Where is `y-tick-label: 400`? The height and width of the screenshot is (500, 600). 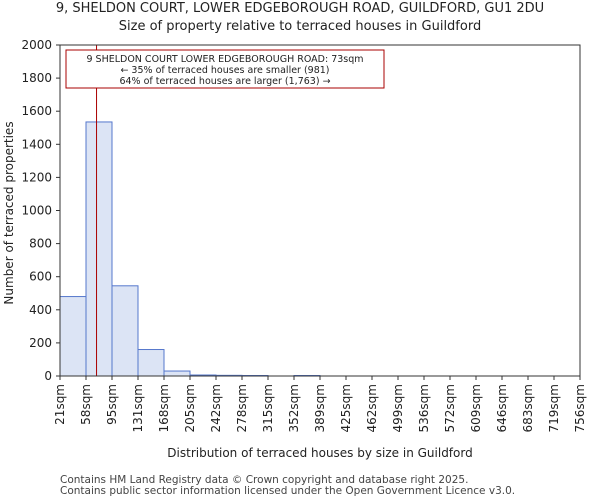
y-tick-label: 400 is located at coordinates (40, 310).